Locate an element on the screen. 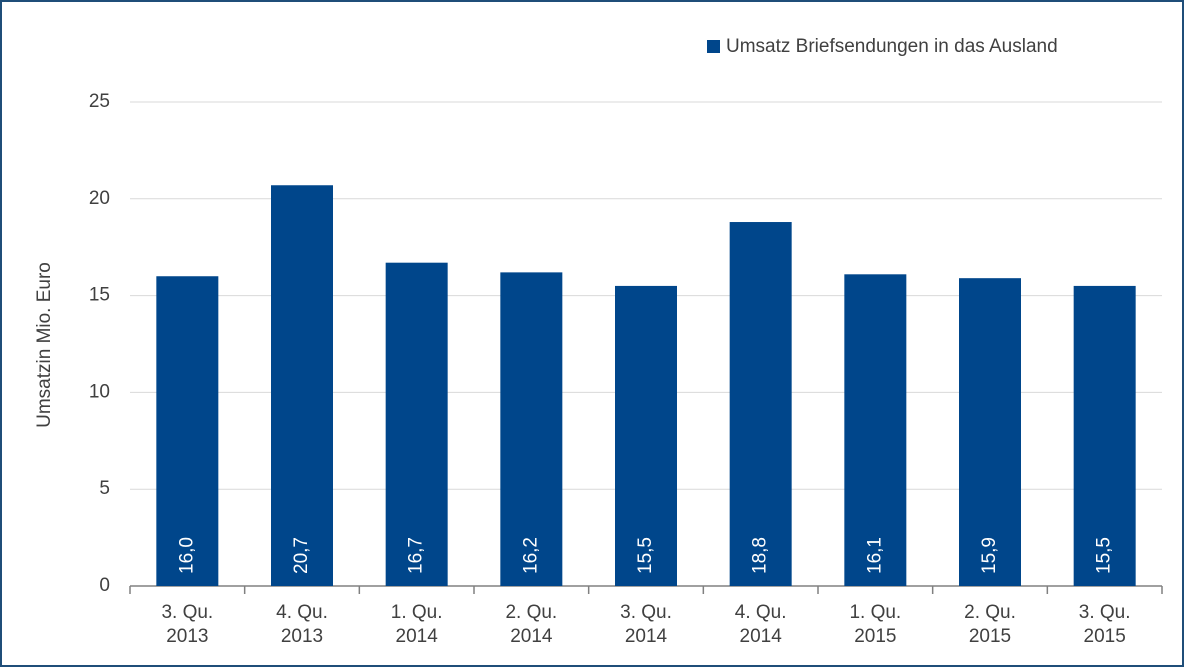  y-tick-label: 0 is located at coordinates (104, 585).